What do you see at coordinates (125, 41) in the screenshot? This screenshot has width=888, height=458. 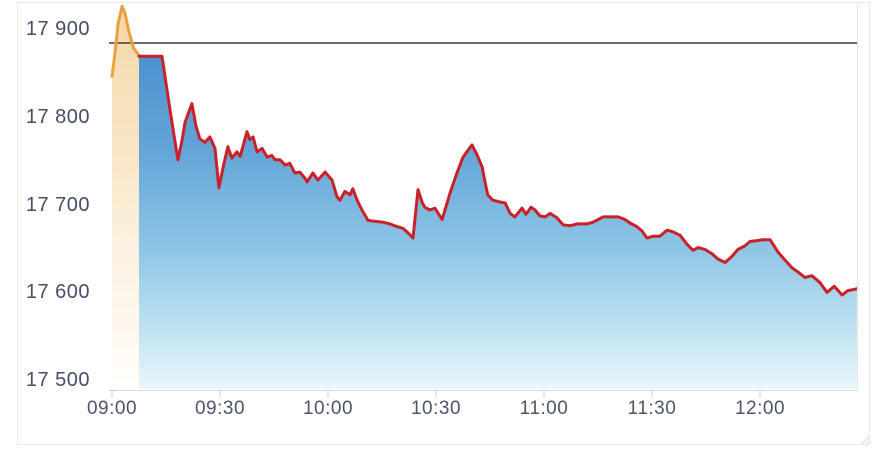 I see `opening-auction-line` at bounding box center [125, 41].